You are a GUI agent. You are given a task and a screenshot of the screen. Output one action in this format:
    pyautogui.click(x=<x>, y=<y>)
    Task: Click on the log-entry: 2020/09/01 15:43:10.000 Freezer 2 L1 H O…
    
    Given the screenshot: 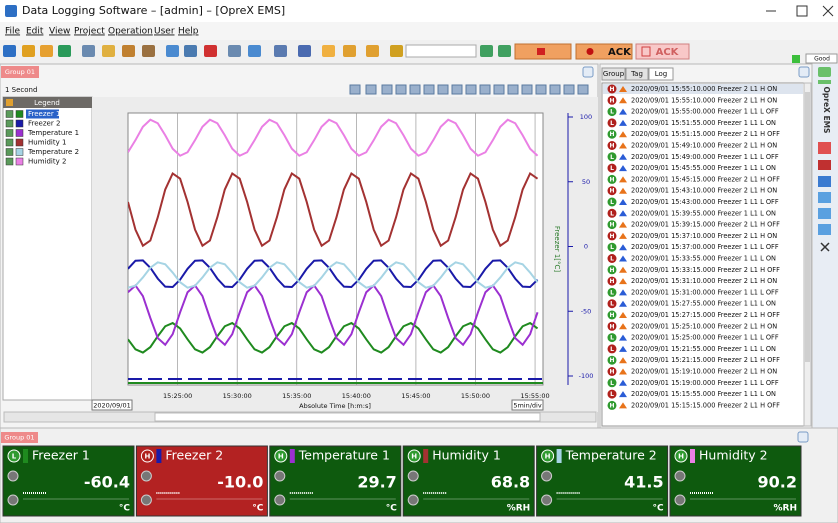 What is the action you would take?
    pyautogui.click(x=704, y=191)
    